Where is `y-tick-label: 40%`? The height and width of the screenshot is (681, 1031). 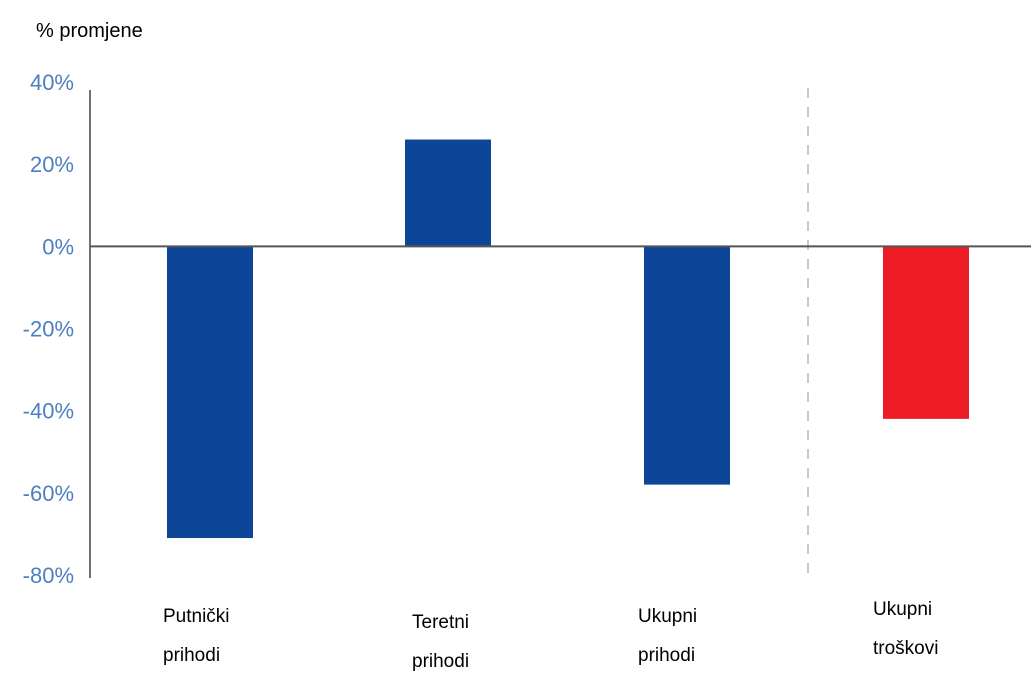 y-tick-label: 40% is located at coordinates (52, 82).